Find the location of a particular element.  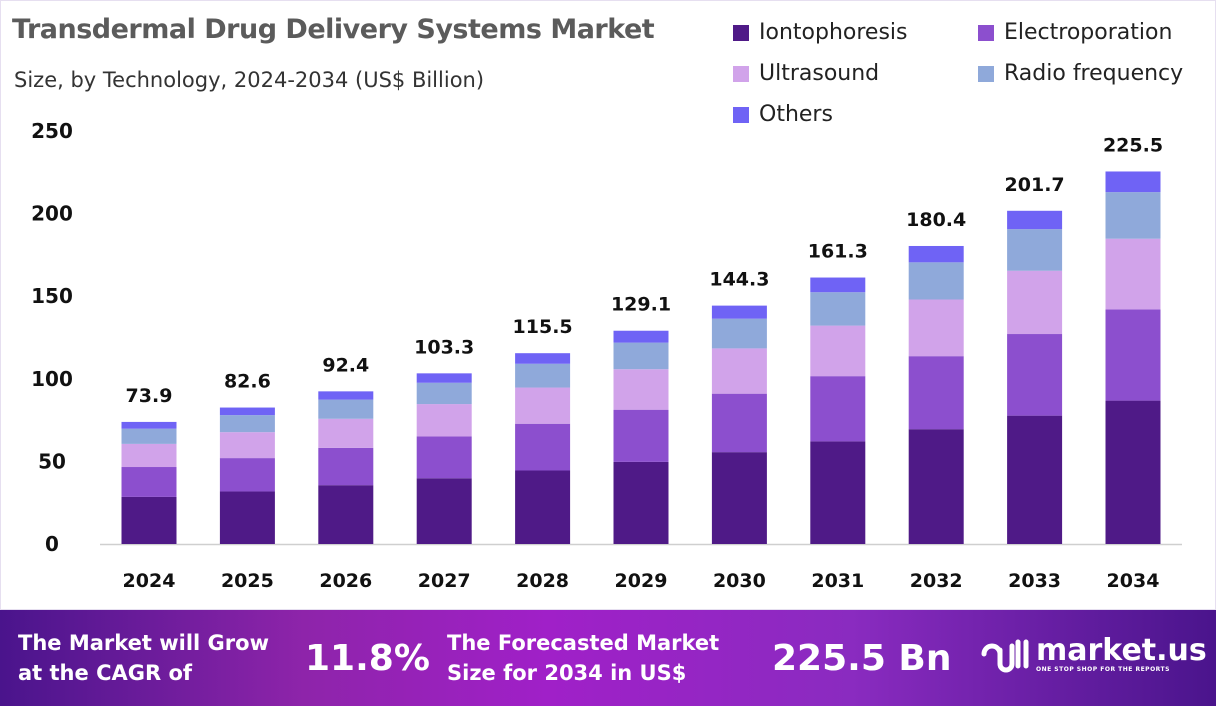

bar-segment-iontophoresis-2031 is located at coordinates (838, 492).